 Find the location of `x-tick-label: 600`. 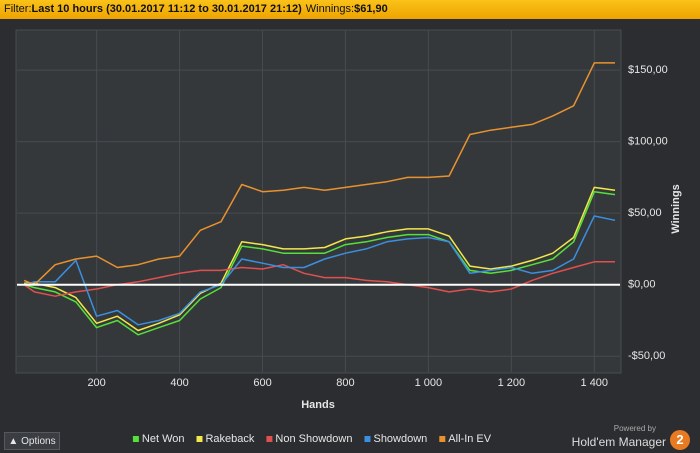

x-tick-label: 600 is located at coordinates (262, 383).